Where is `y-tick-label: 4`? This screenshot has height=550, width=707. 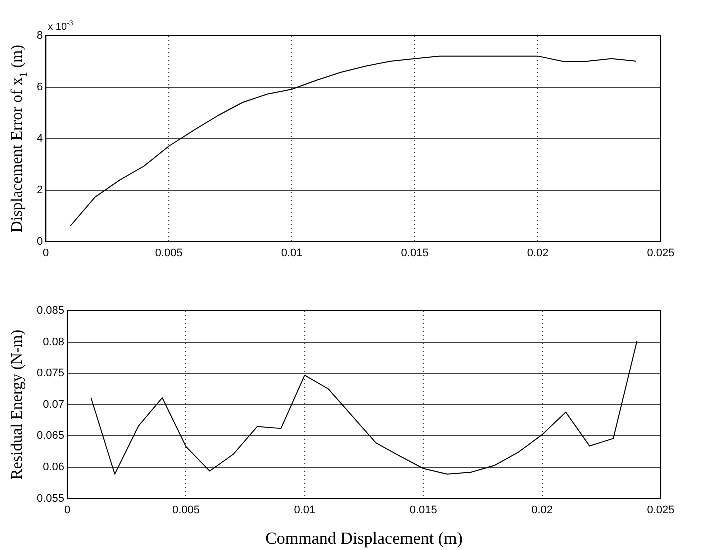
y-tick-label: 4 is located at coordinates (40, 138).